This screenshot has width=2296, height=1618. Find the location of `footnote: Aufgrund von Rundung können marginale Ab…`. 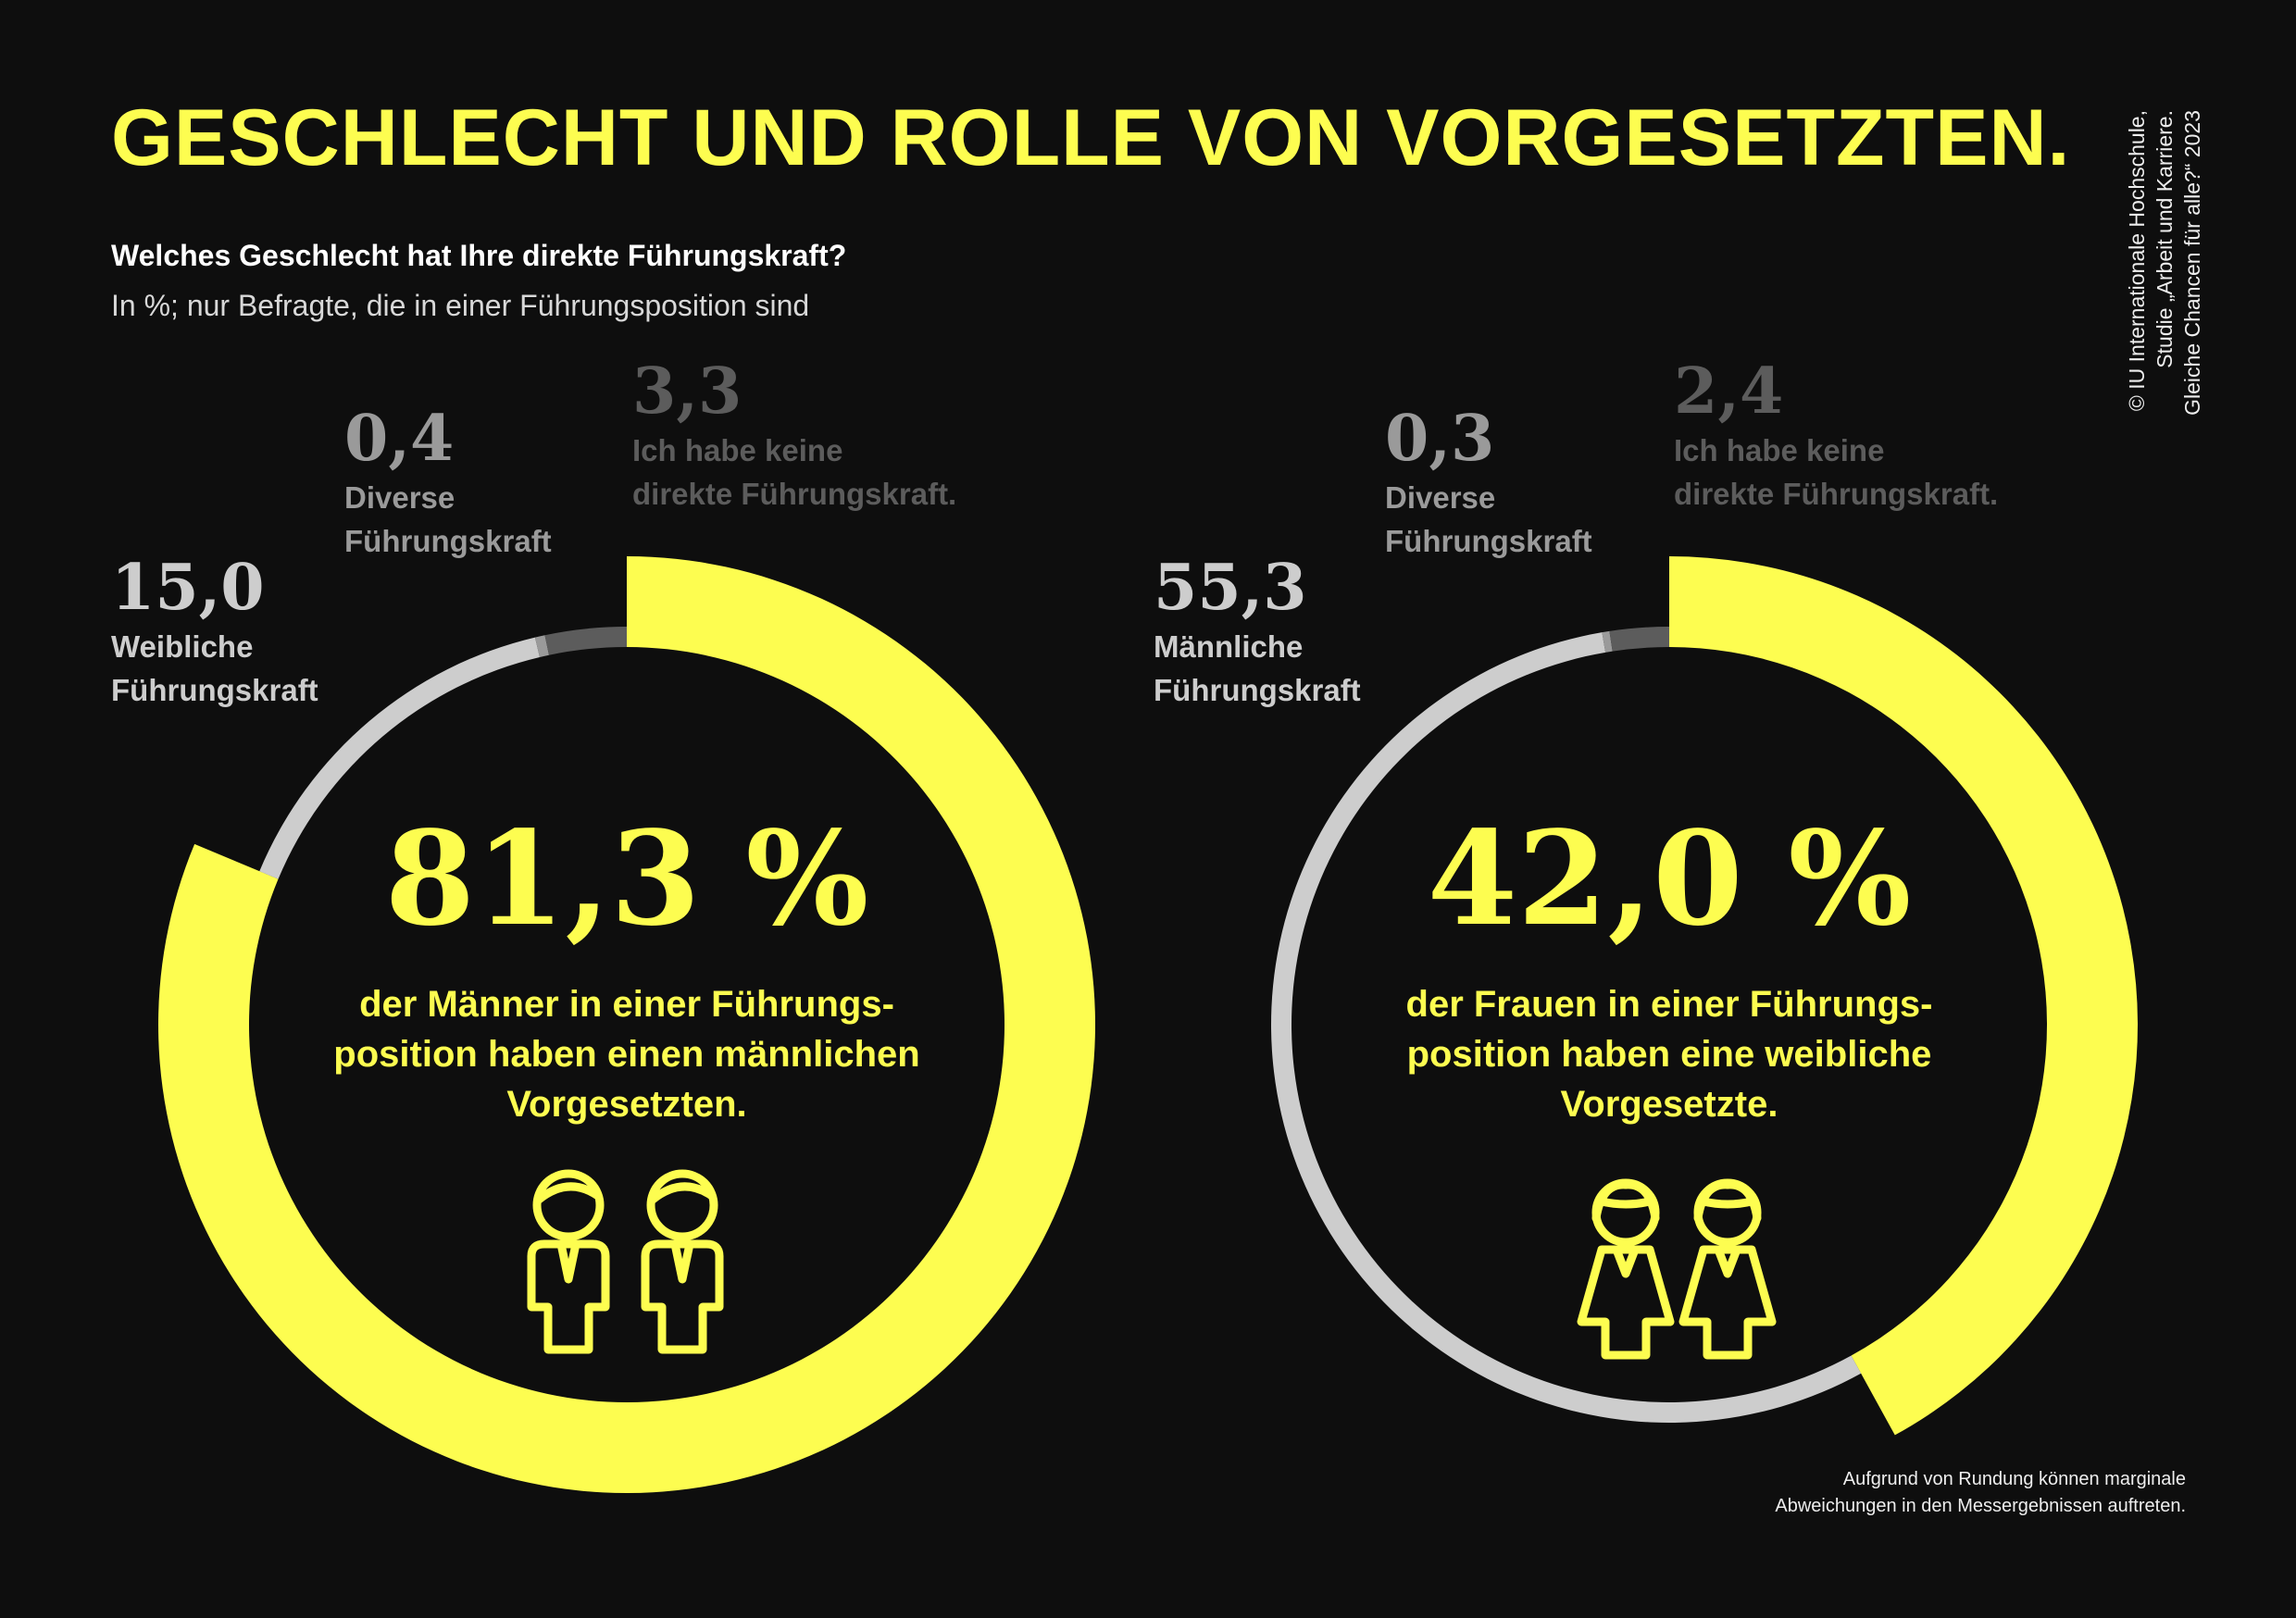

footnote: Aufgrund von Rundung können marginale Ab… is located at coordinates (1980, 1492).